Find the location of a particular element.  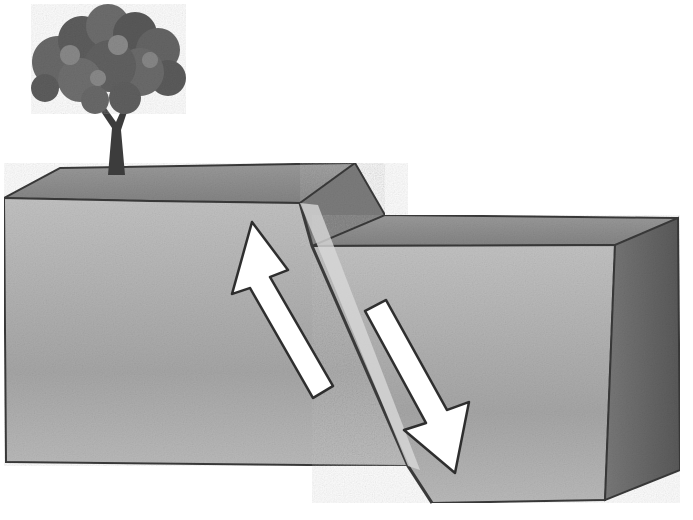

tree-trunk is located at coordinates (114, 139).